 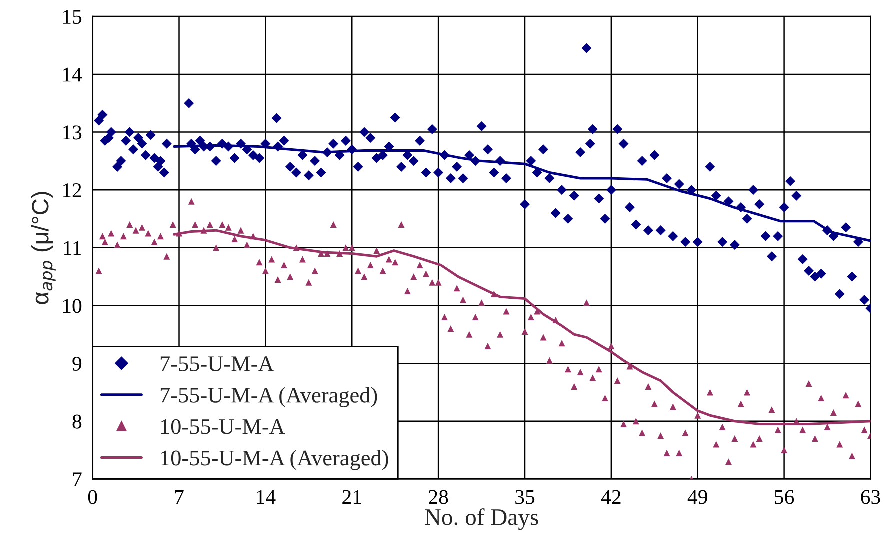 I want to click on legend-label: 7-55-U-M-A, so click(x=217, y=364).